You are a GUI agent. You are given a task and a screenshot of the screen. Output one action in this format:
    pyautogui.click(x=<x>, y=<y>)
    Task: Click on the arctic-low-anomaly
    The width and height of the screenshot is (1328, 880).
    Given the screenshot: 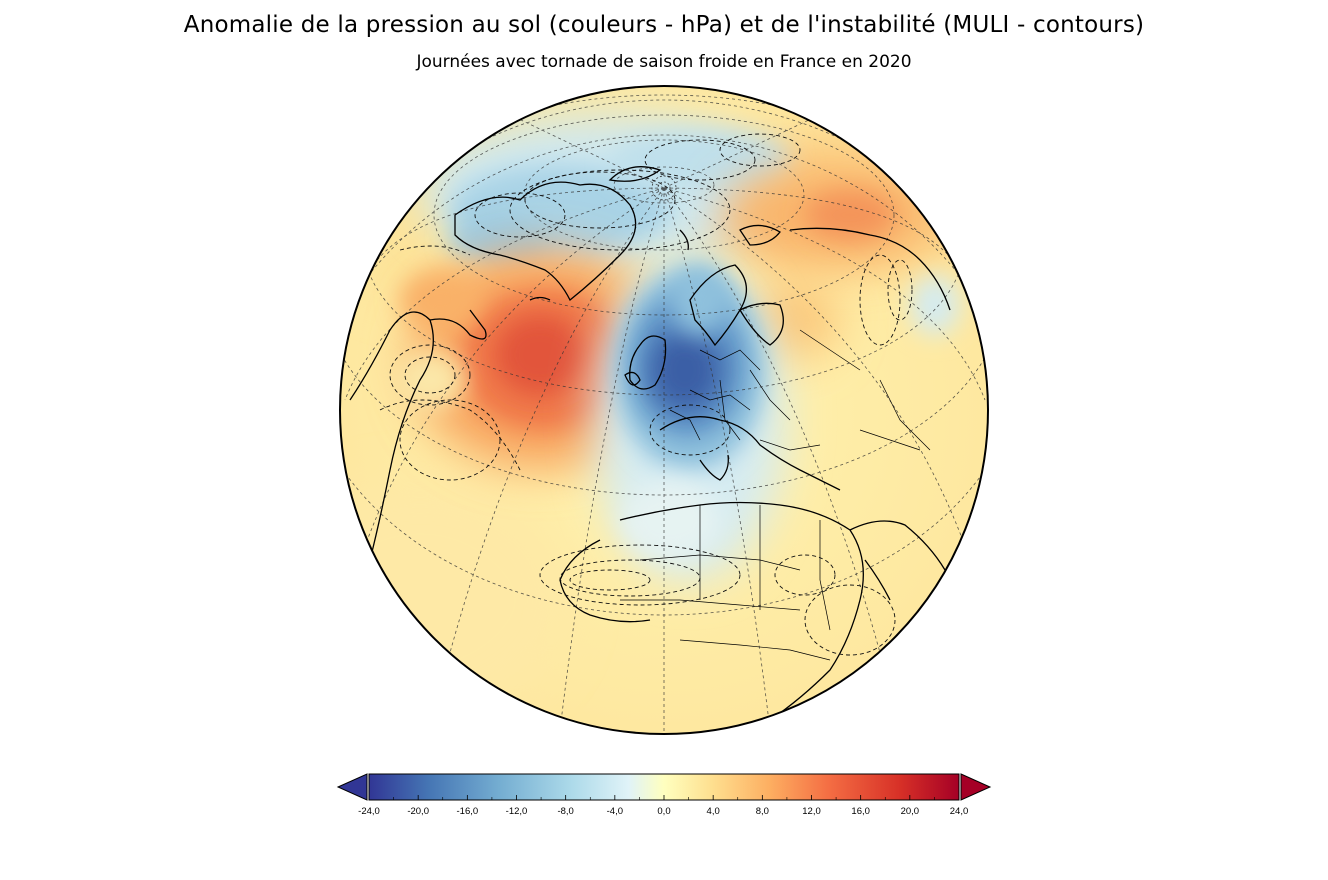 What is the action you would take?
    pyautogui.click(x=605, y=190)
    